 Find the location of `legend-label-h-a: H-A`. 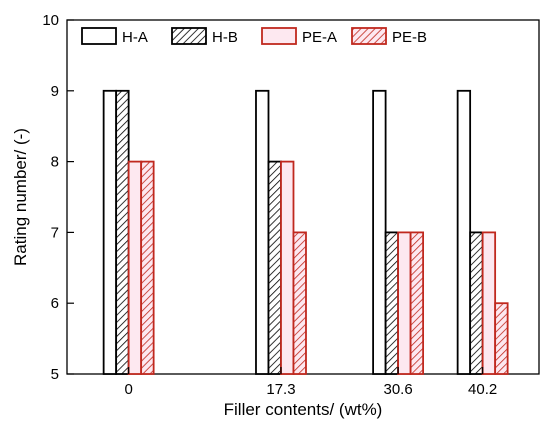

legend-label-h-a: H-A is located at coordinates (135, 37).